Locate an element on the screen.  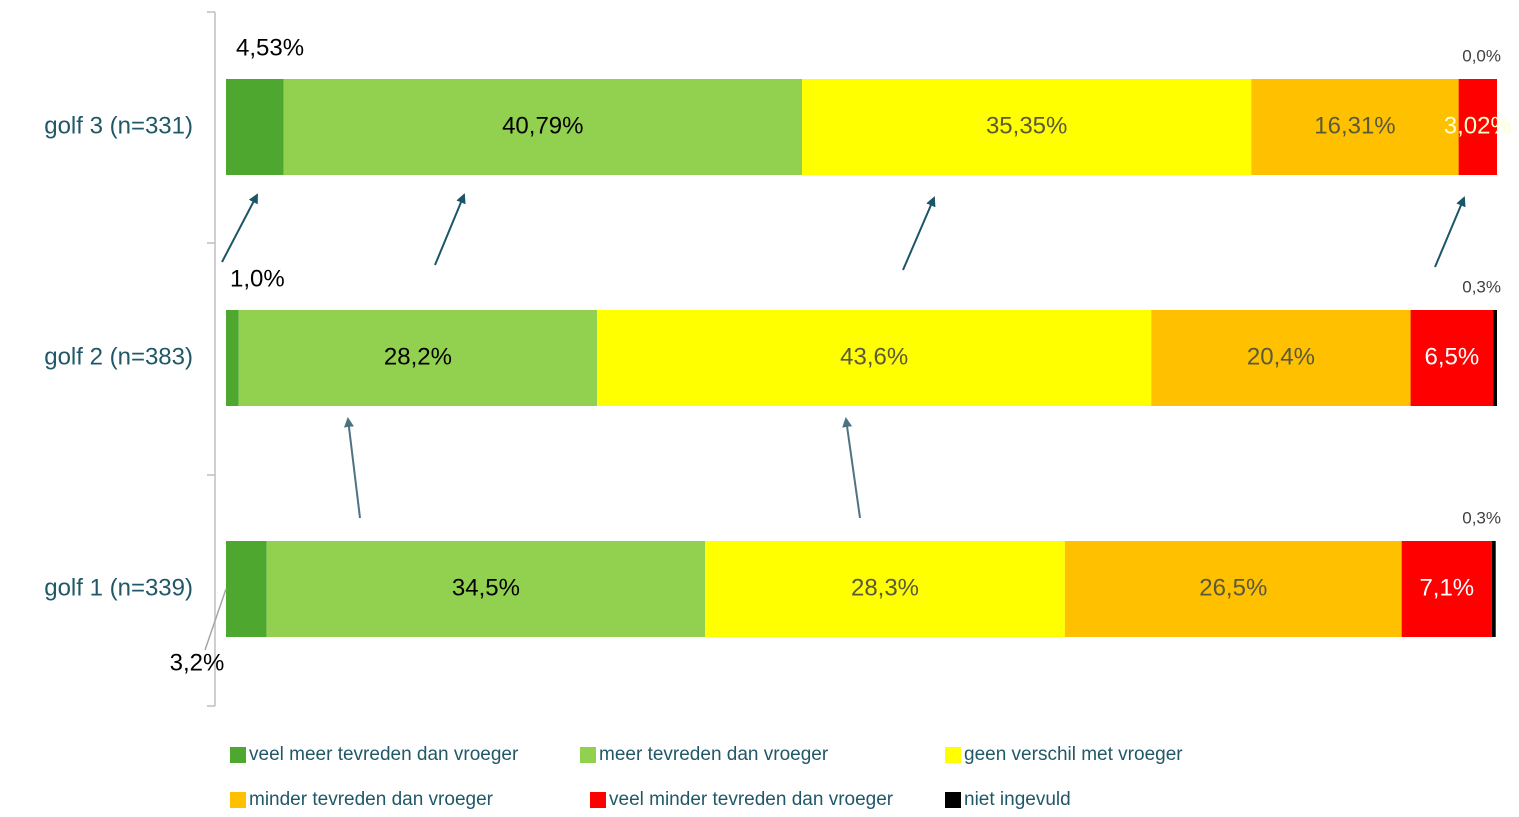
value-label: 16,31% is located at coordinates (1354, 125).